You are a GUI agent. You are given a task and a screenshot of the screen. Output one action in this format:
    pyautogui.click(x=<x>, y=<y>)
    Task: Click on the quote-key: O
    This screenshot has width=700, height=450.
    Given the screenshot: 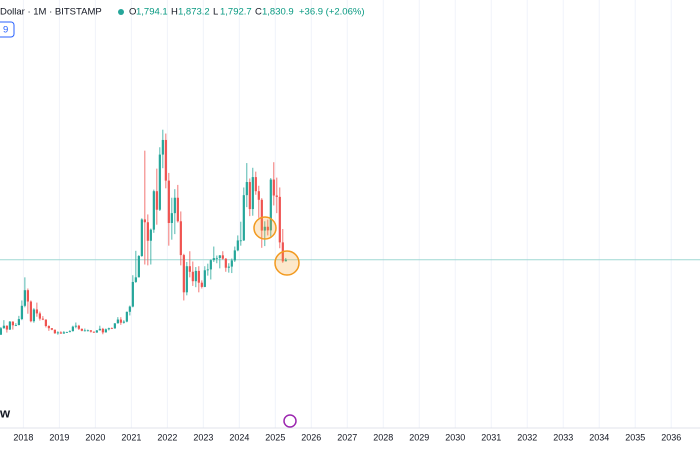 What is the action you would take?
    pyautogui.click(x=132, y=12)
    